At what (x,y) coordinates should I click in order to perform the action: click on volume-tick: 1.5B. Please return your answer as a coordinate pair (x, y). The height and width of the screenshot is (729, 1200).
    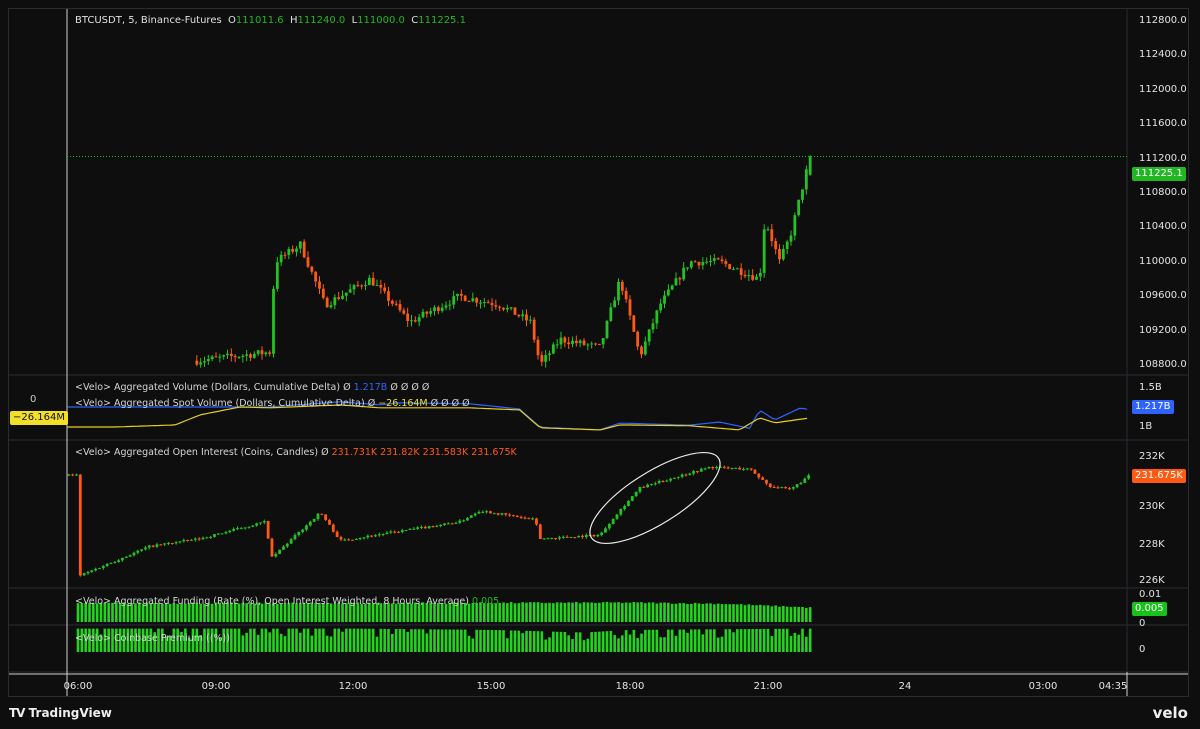
    Looking at the image, I should click on (1150, 387).